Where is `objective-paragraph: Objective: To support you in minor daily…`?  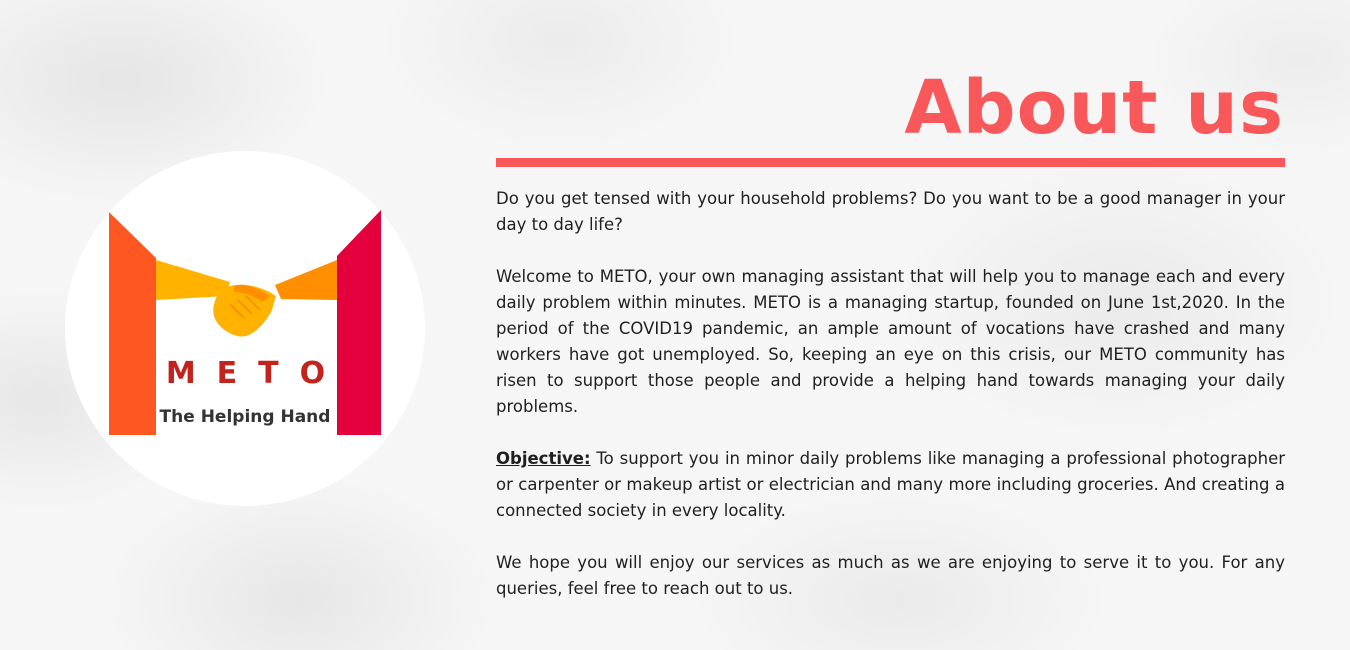
objective-paragraph: Objective: To support you in minor daily… is located at coordinates (890, 485).